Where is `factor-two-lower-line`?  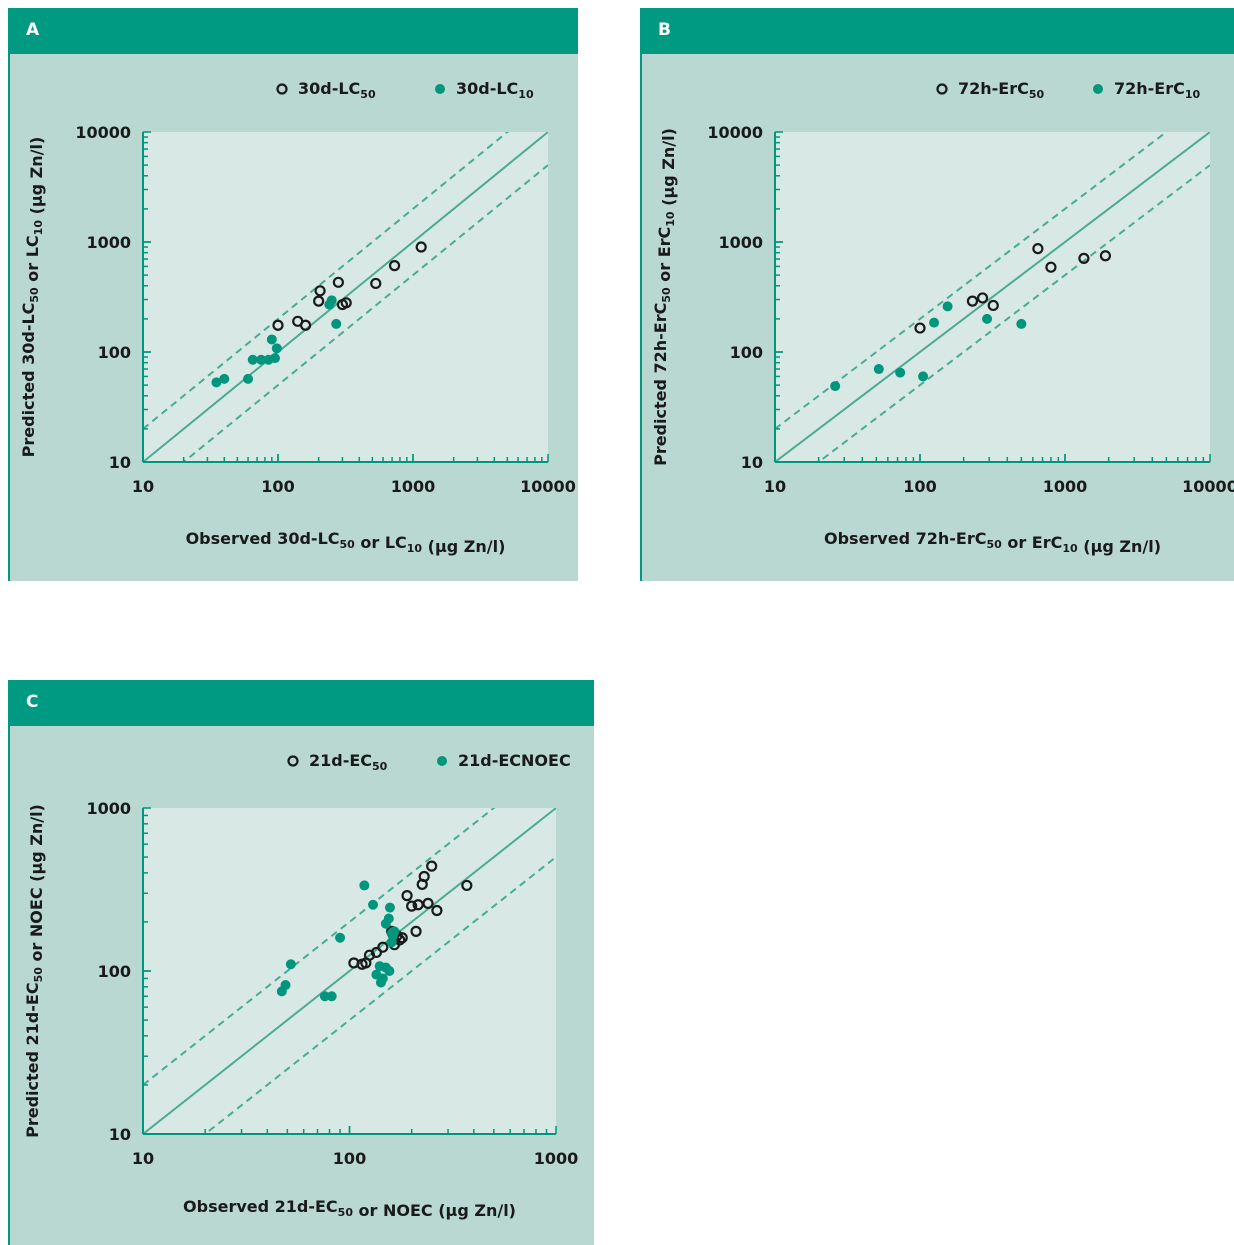
factor-two-lower-line is located at coordinates (365, 313).